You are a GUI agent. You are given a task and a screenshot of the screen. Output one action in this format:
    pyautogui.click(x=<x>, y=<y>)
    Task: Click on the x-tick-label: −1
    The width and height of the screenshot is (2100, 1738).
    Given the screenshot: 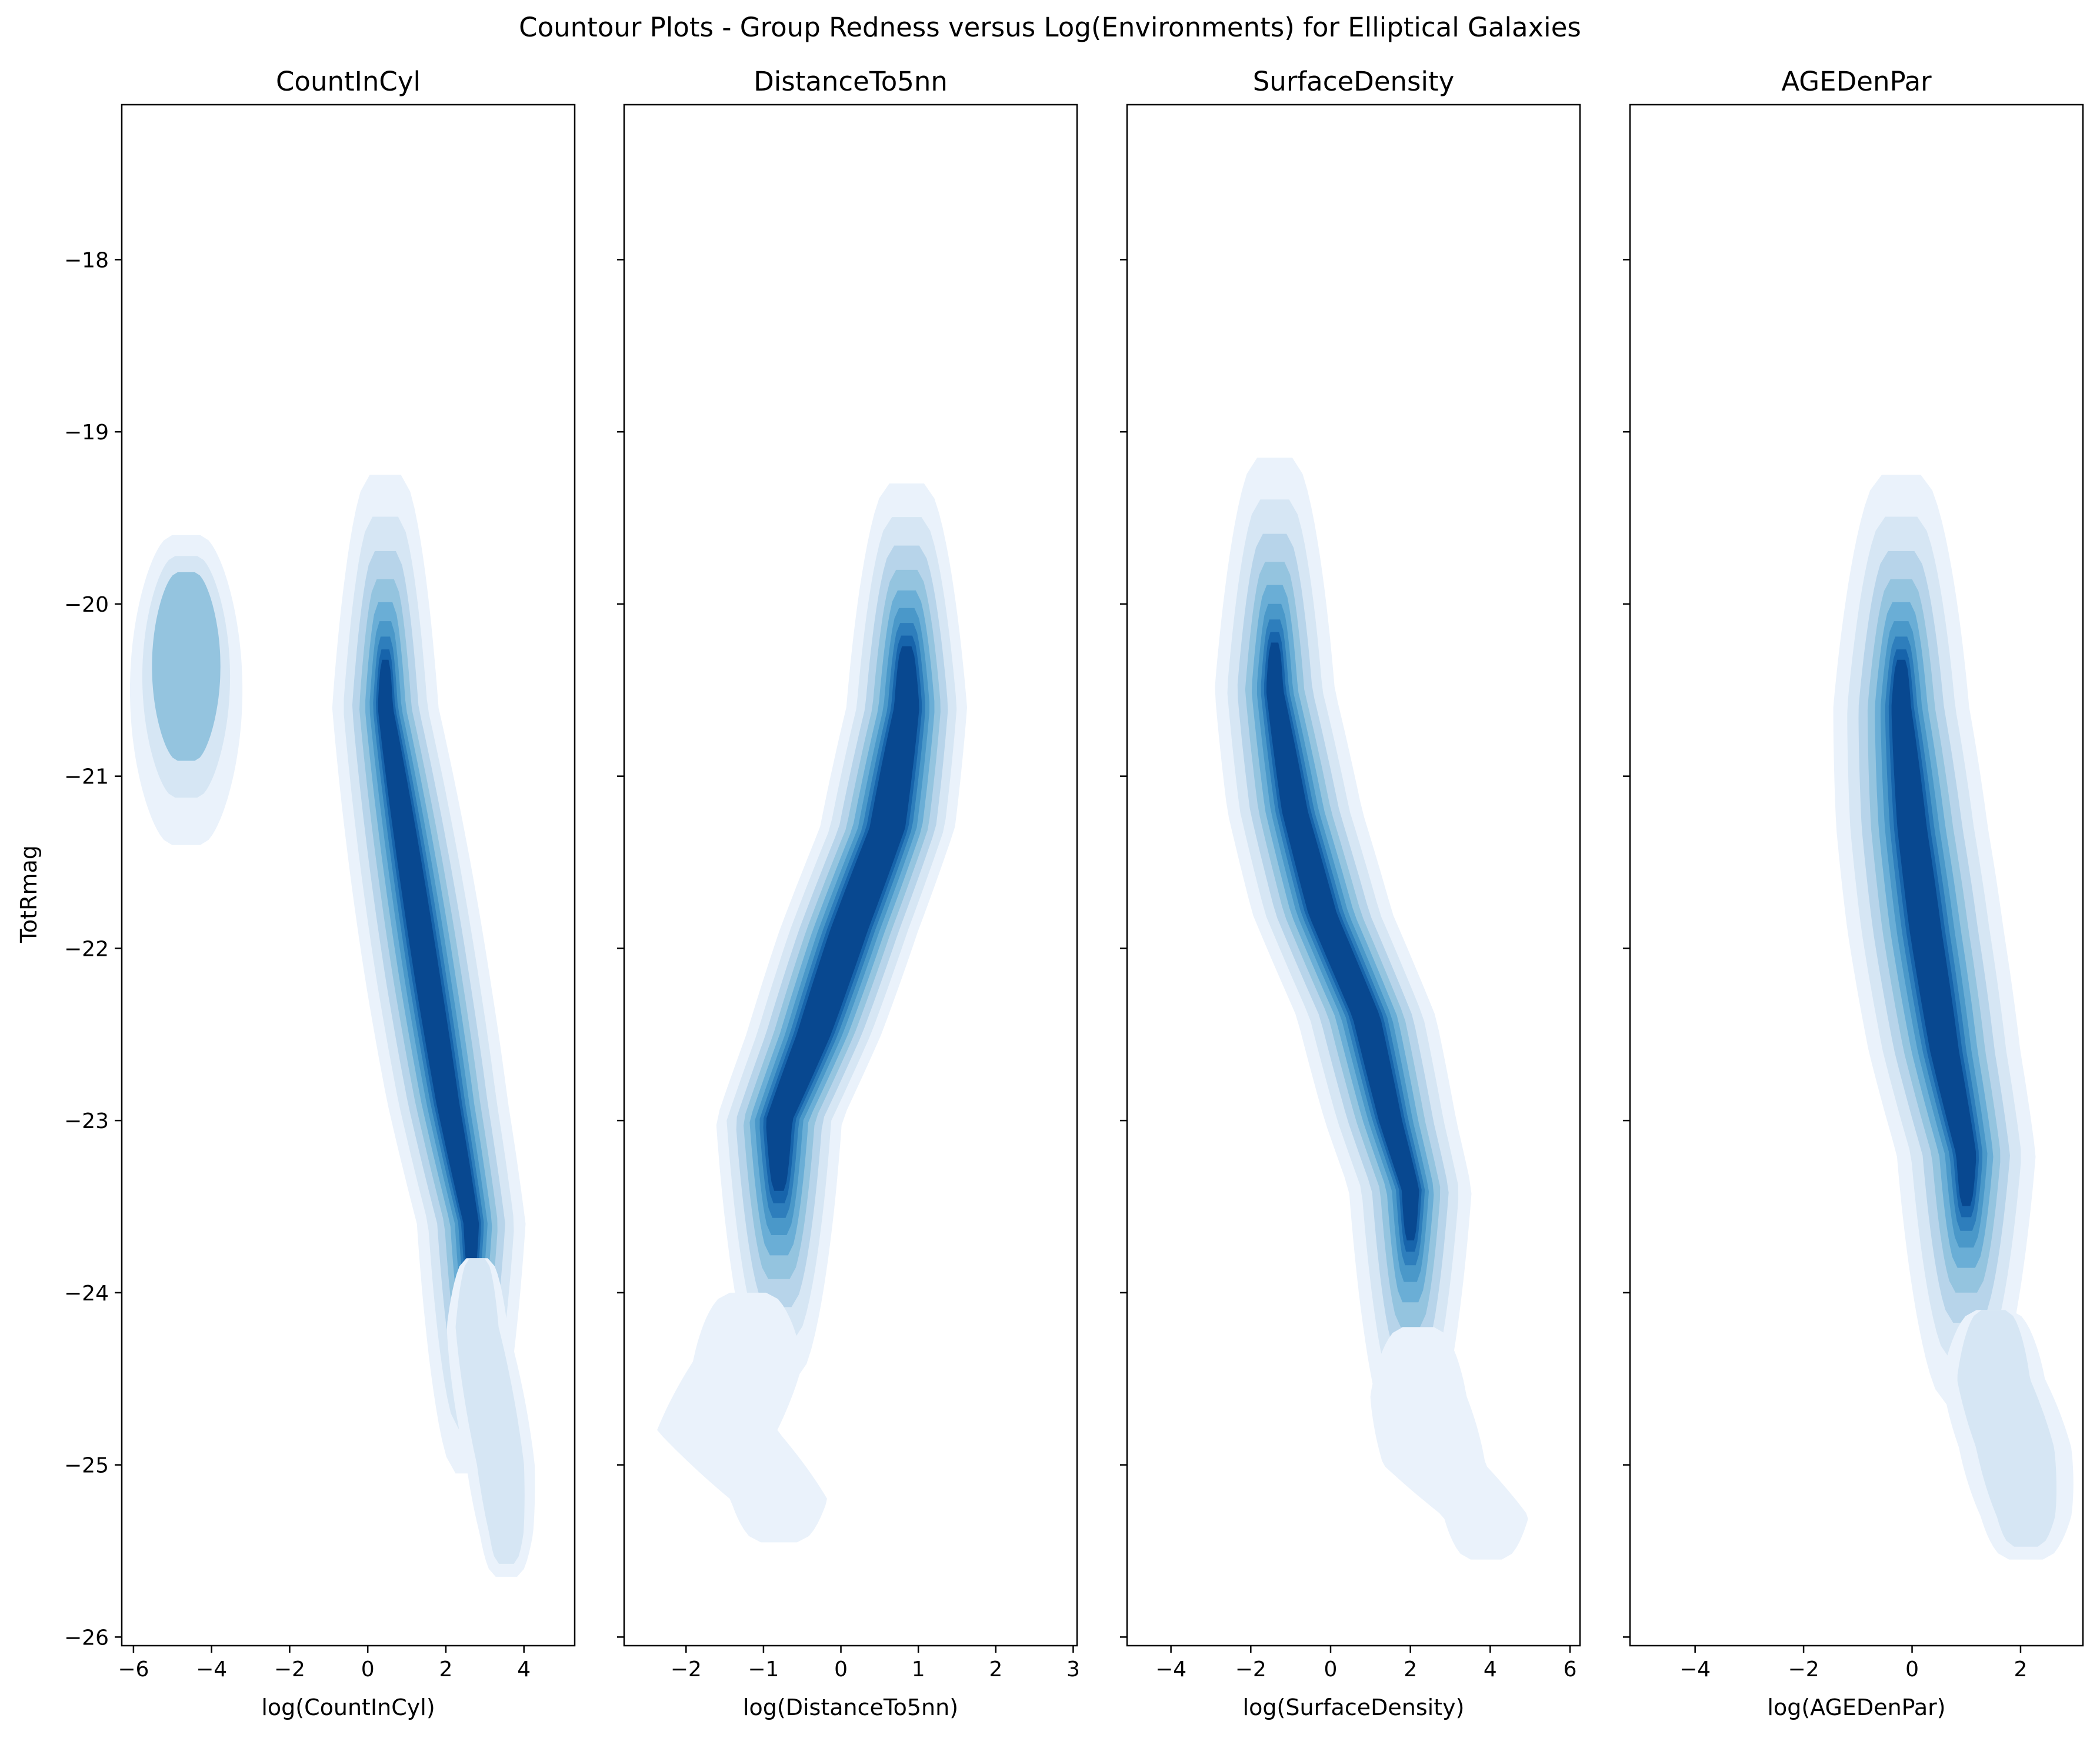 What is the action you would take?
    pyautogui.click(x=763, y=1669)
    